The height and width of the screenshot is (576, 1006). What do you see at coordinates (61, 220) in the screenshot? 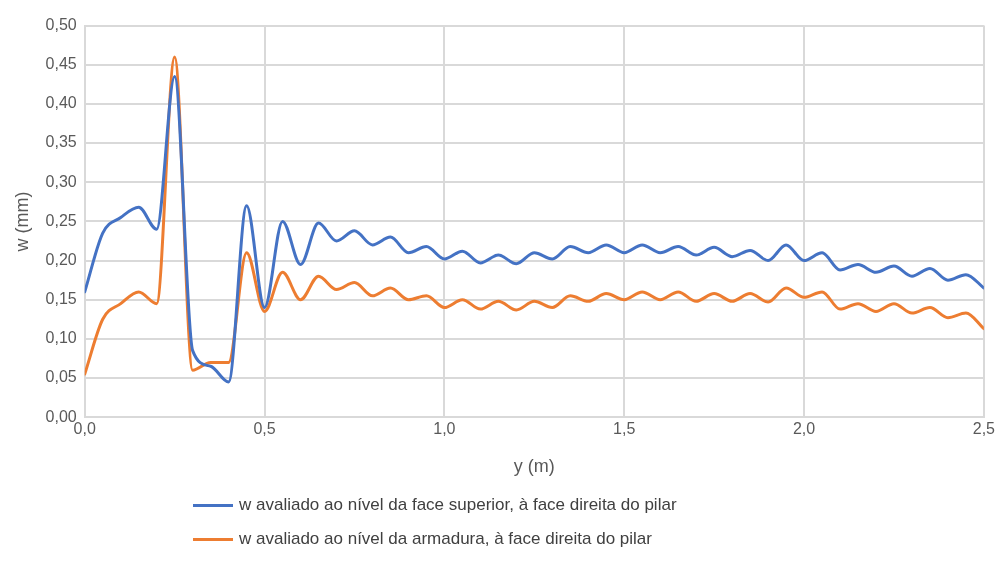
I see `y-tick-label: 0,25` at bounding box center [61, 220].